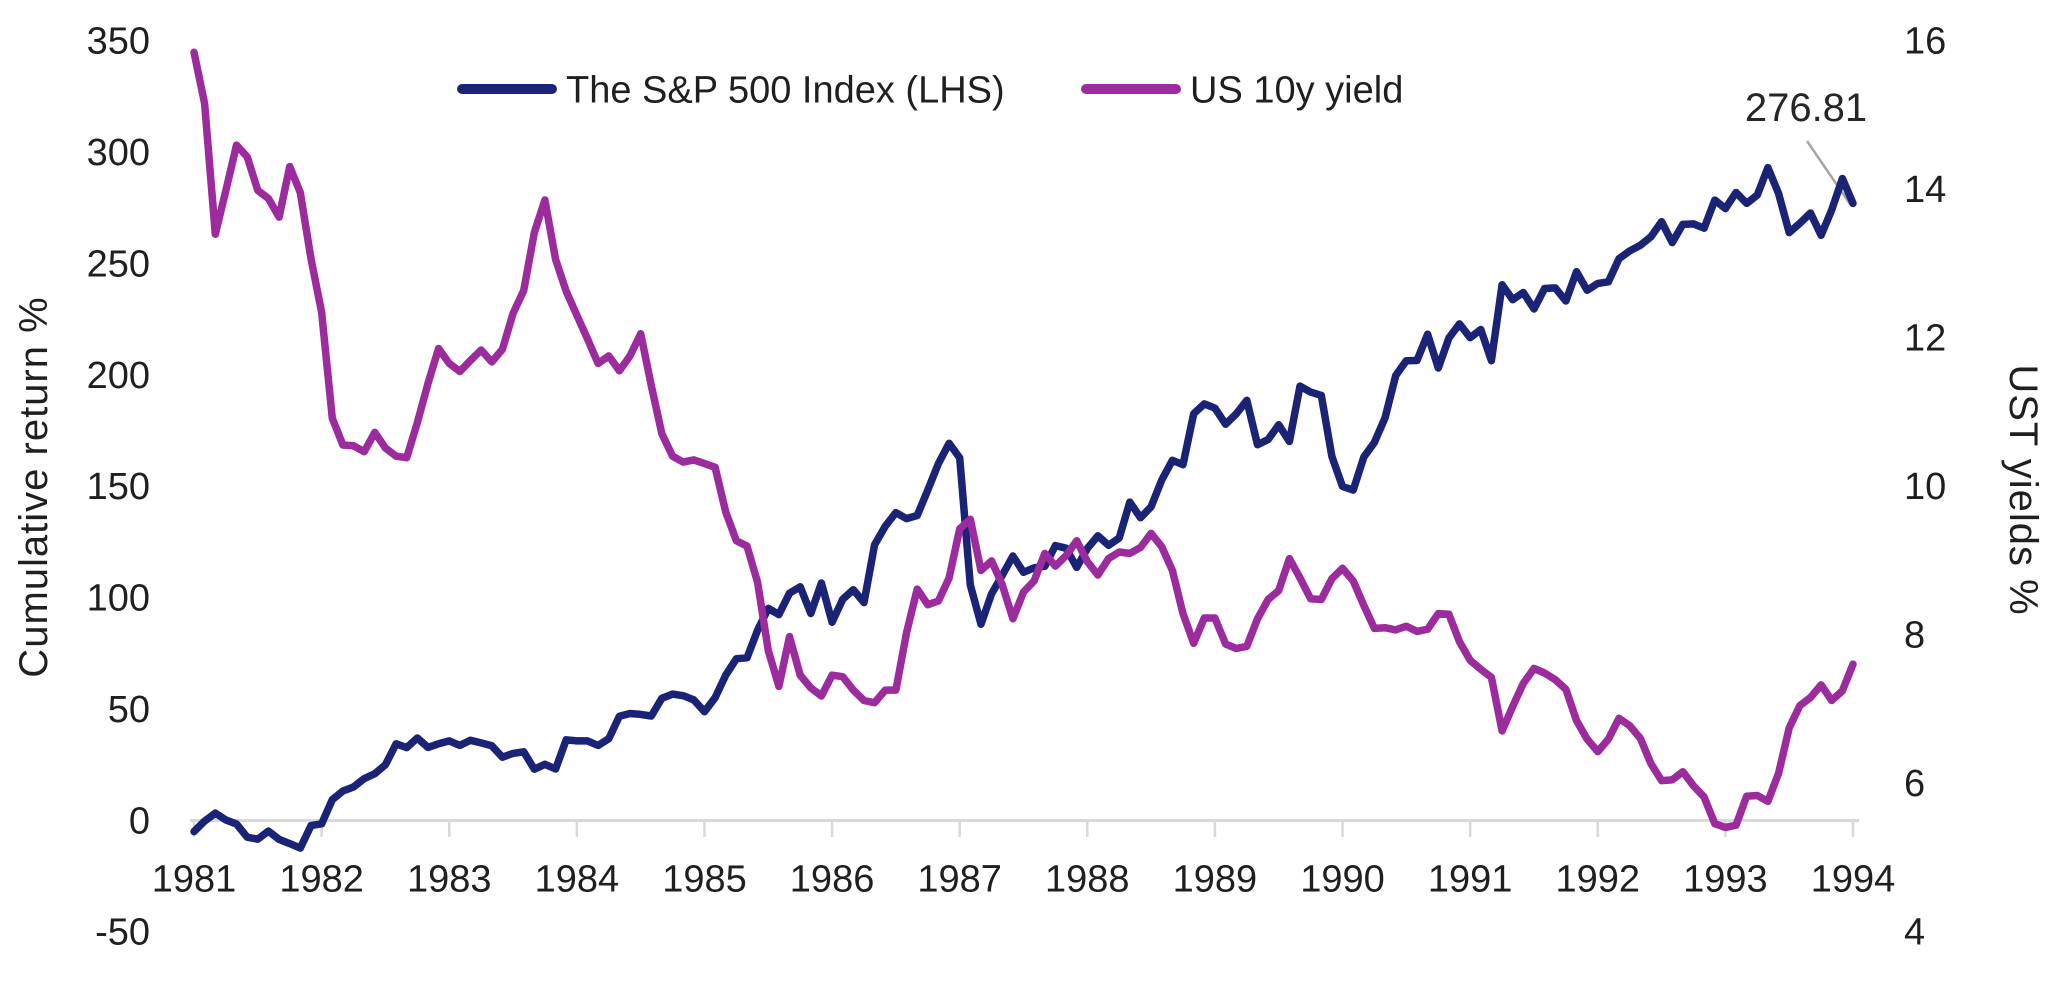 The height and width of the screenshot is (990, 2066). I want to click on x-axis-year-label: 1985, so click(704, 879).